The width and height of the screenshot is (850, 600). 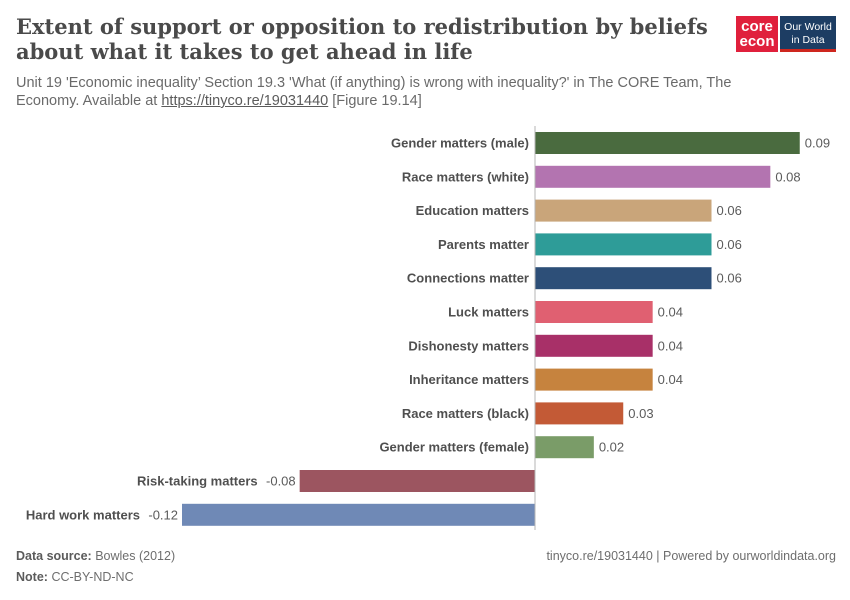 I want to click on core-logo-line2: econ, so click(x=757, y=41).